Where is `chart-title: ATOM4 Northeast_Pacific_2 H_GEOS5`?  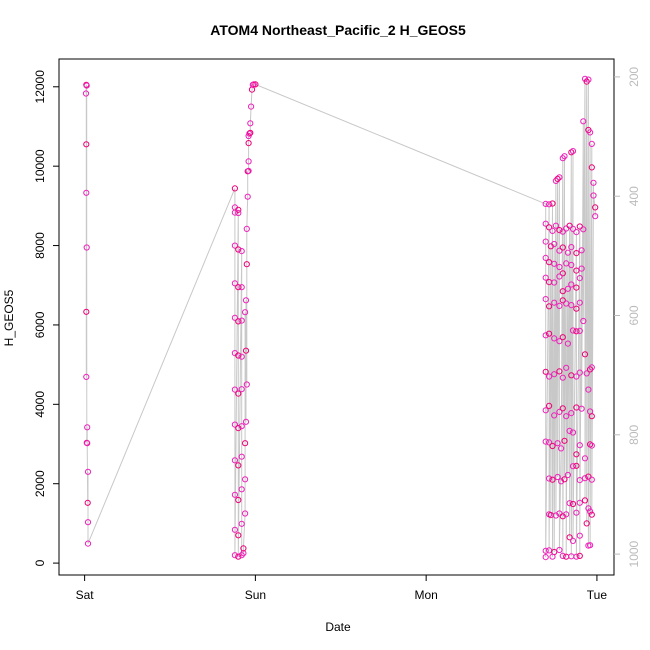
chart-title: ATOM4 Northeast_Pacific_2 H_GEOS5 is located at coordinates (338, 30).